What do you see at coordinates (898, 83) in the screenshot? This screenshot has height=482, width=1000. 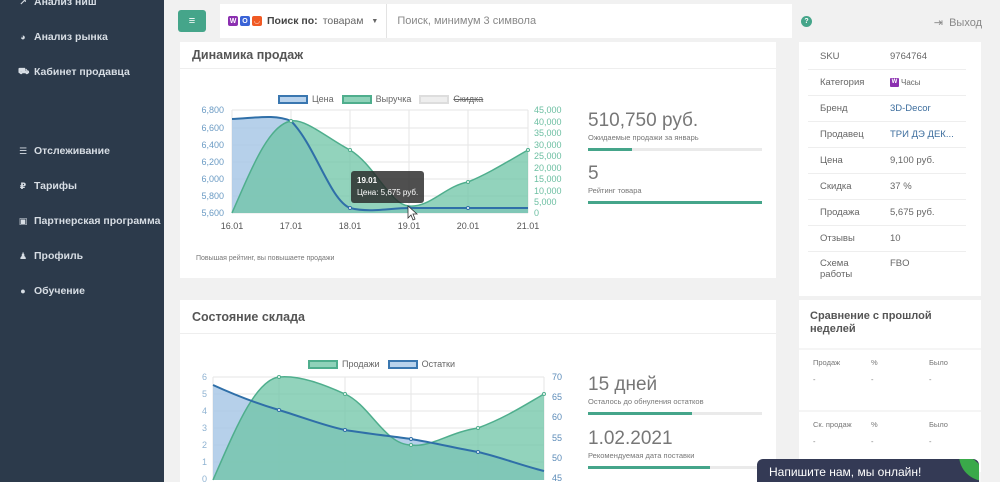 I see `info-value: W Часы` at bounding box center [898, 83].